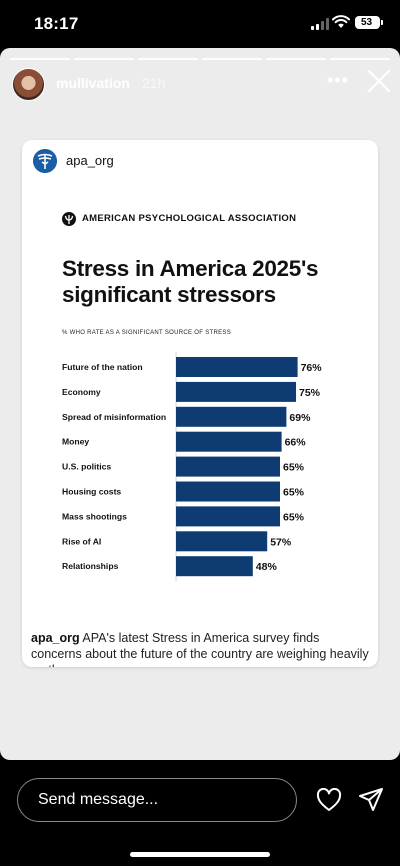 This screenshot has height=866, width=400. What do you see at coordinates (341, 21) in the screenshot?
I see `wifi-icon` at bounding box center [341, 21].